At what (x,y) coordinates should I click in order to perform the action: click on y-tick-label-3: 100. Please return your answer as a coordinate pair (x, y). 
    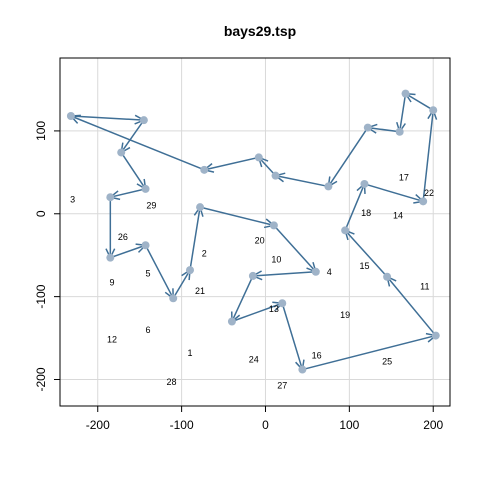
    Looking at the image, I should click on (41, 131).